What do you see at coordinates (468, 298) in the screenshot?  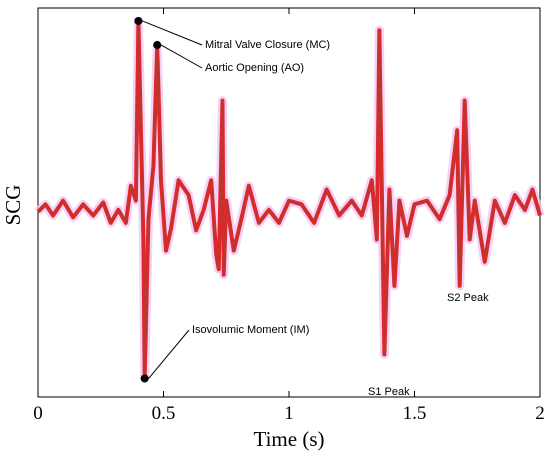 I see `annotation-label: S2 Peak` at bounding box center [468, 298].